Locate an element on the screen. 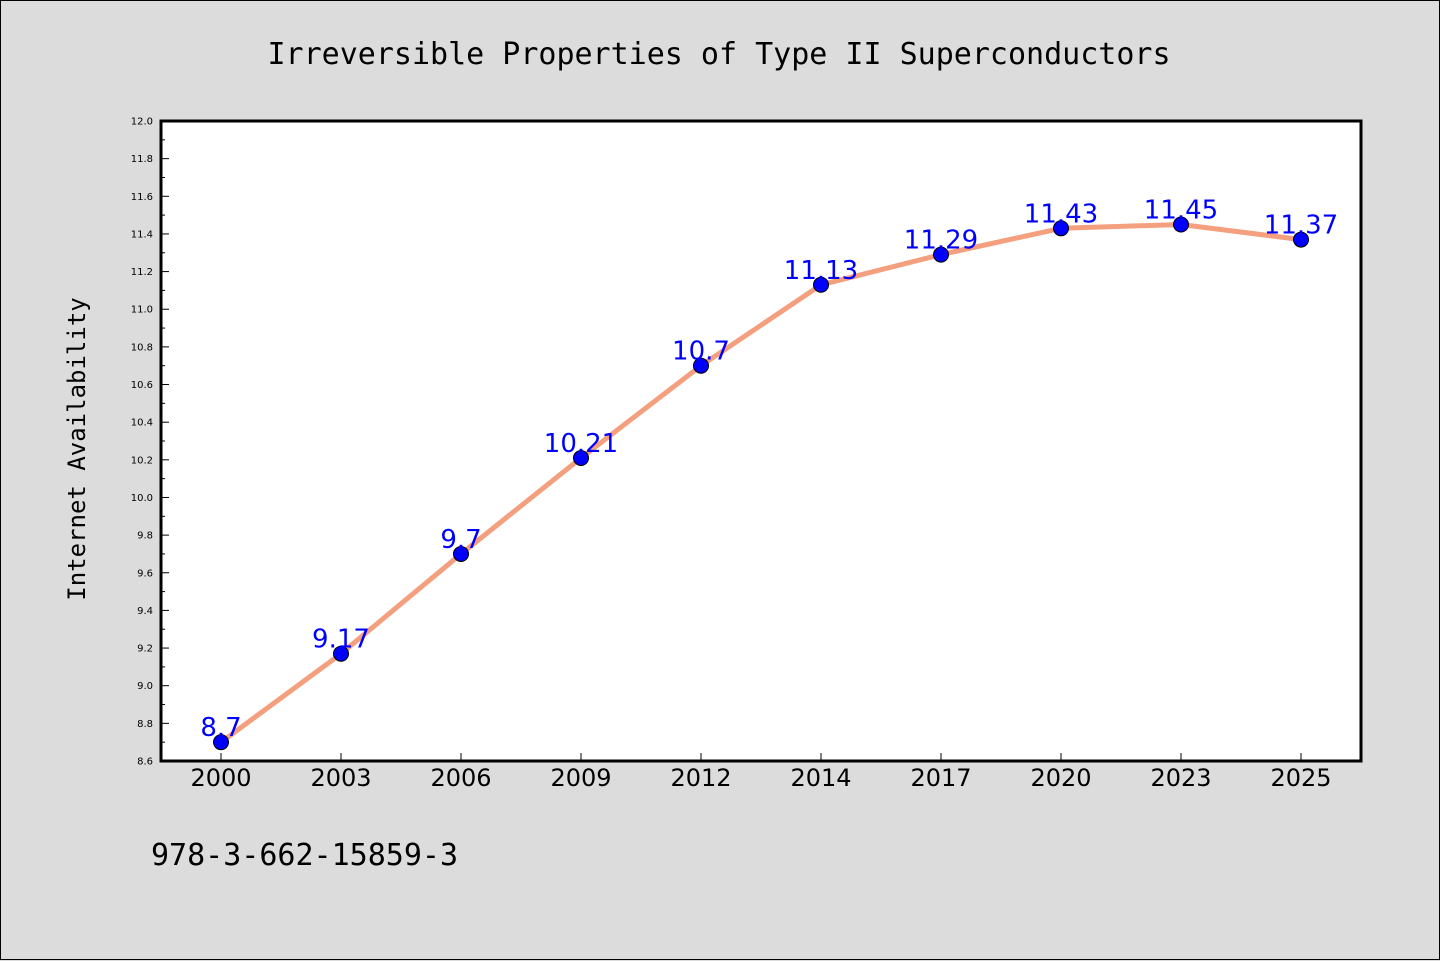 Image resolution: width=1440 pixels, height=961 pixels. y-tick-label: 10.8 is located at coordinates (142, 347).